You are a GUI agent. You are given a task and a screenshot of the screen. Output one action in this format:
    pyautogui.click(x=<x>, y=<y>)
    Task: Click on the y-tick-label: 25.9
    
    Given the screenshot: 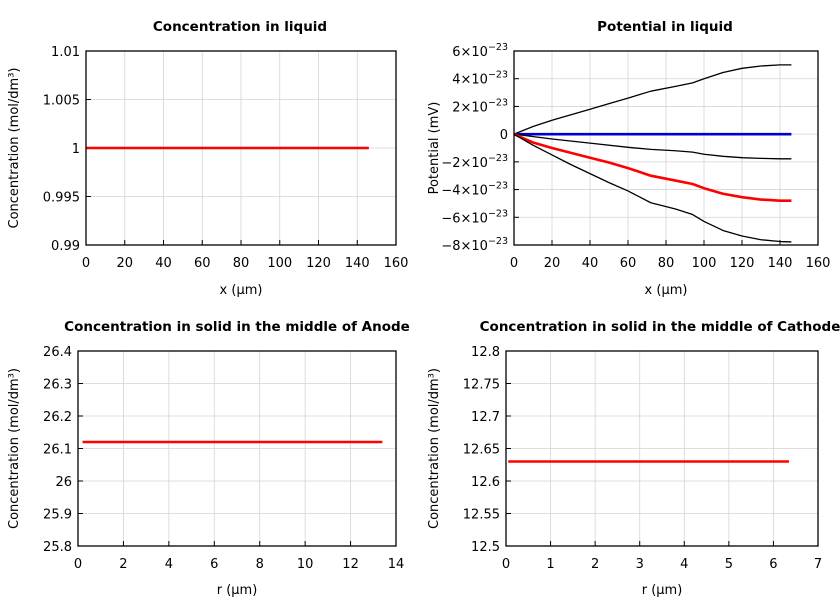 What is the action you would take?
    pyautogui.click(x=57, y=515)
    